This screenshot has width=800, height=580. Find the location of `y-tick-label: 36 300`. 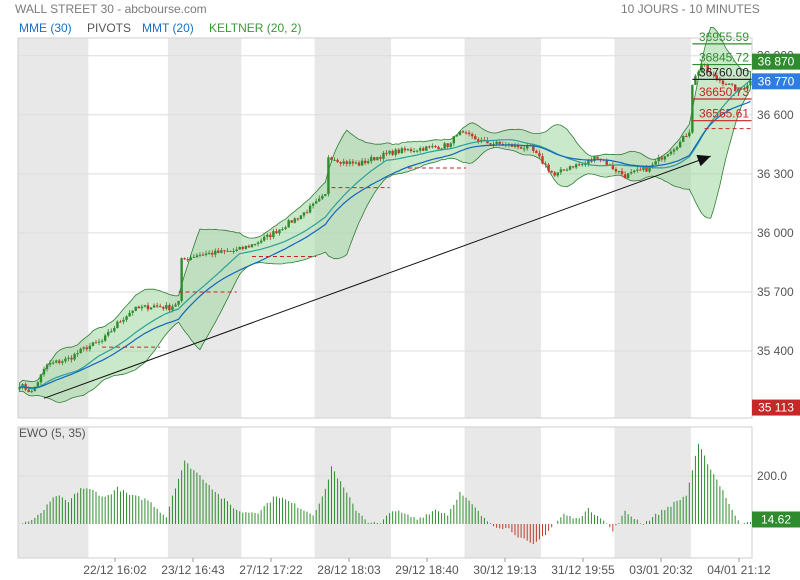

y-tick-label: 36 300 is located at coordinates (775, 174).